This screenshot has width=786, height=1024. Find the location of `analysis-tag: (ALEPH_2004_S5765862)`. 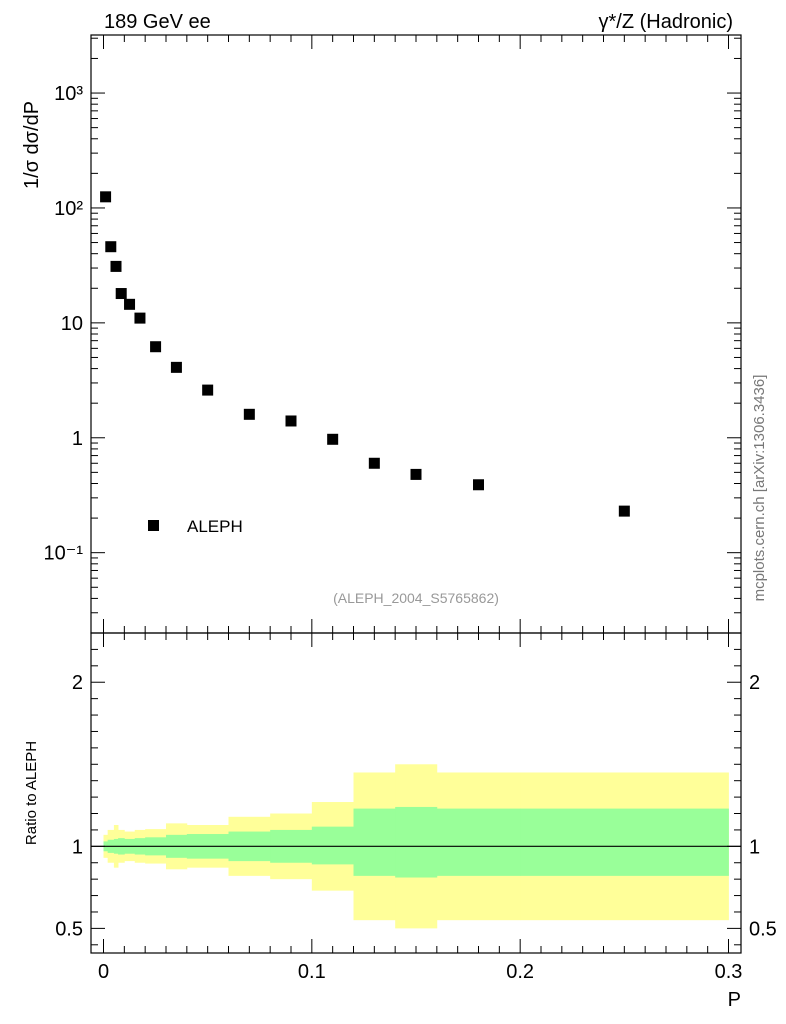

analysis-tag: (ALEPH_2004_S5765862) is located at coordinates (416, 598).